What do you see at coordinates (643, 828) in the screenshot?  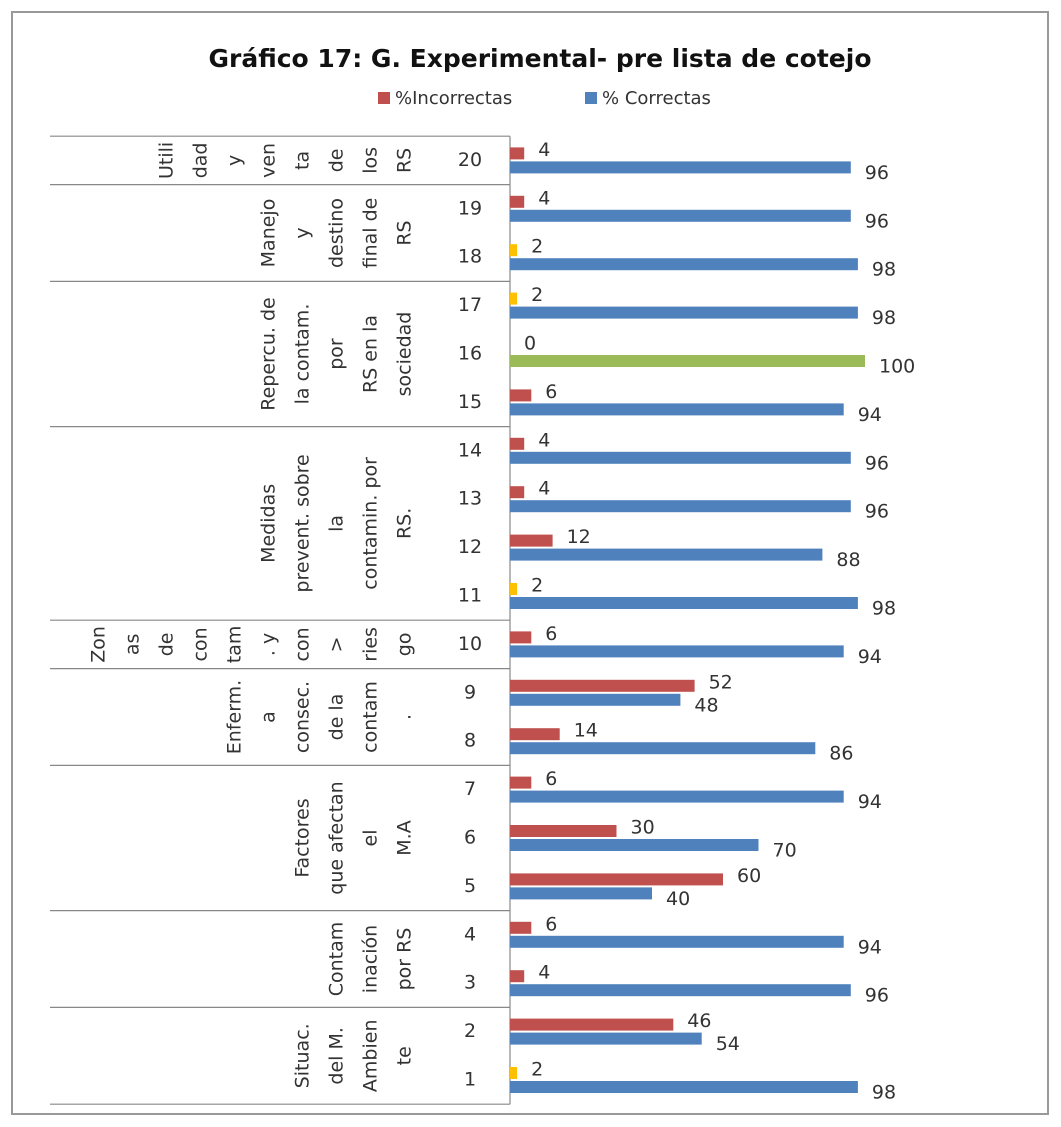 I see `value-label: 30` at bounding box center [643, 828].